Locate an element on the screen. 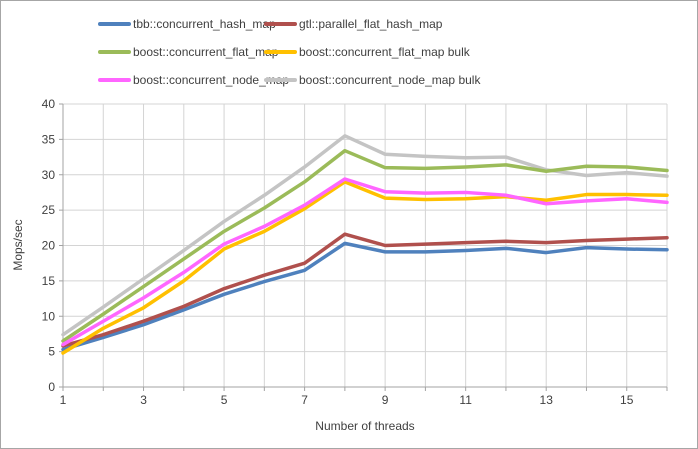 The width and height of the screenshot is (698, 449). y-tick-label: 40 is located at coordinates (49, 104).